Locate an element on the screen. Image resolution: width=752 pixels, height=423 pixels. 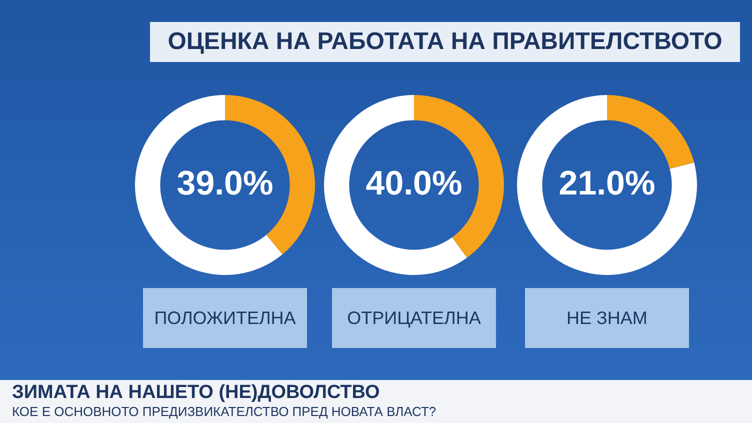
text: ЗИМАТА НА НАШЕТО (НЕ)ДОВОЛСТВО is located at coordinates (196, 393).